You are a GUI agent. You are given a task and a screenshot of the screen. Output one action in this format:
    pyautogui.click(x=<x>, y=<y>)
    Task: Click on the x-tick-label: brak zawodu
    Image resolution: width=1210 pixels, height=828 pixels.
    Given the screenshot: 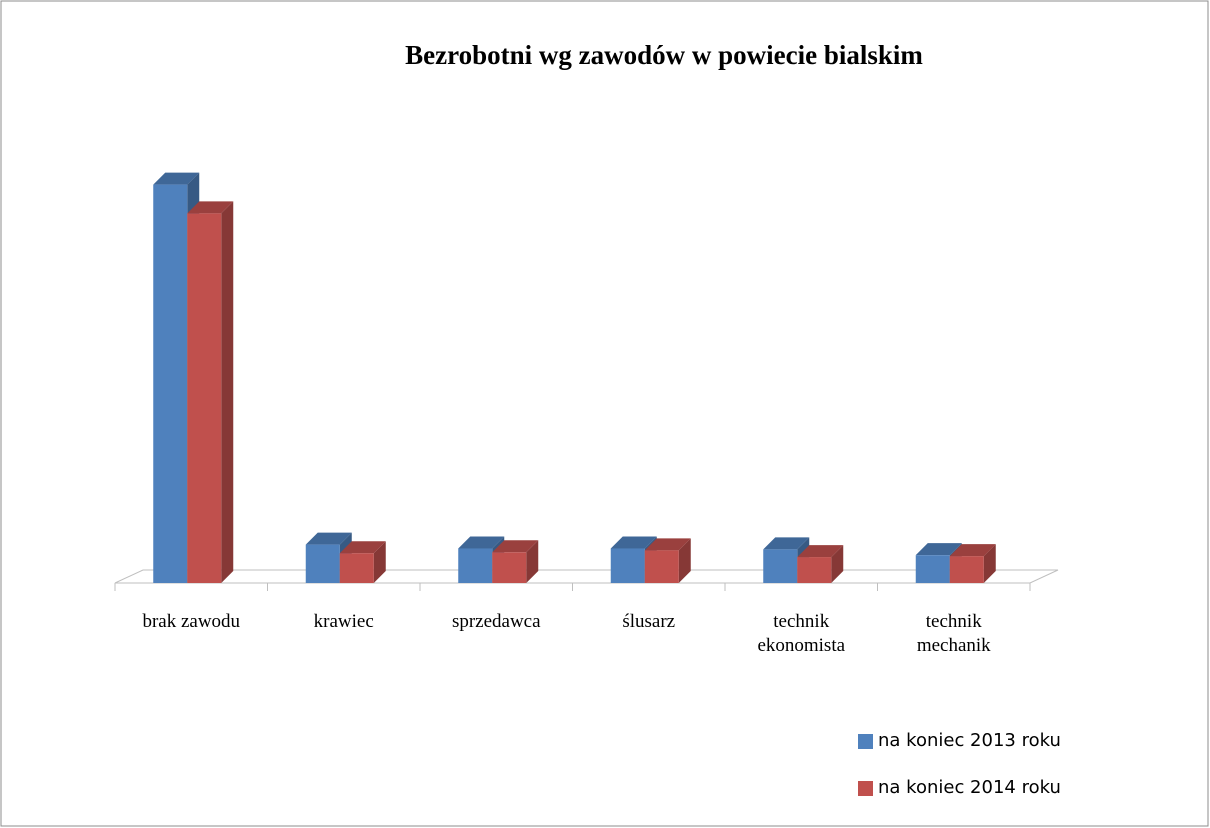 What is the action you would take?
    pyautogui.click(x=191, y=621)
    